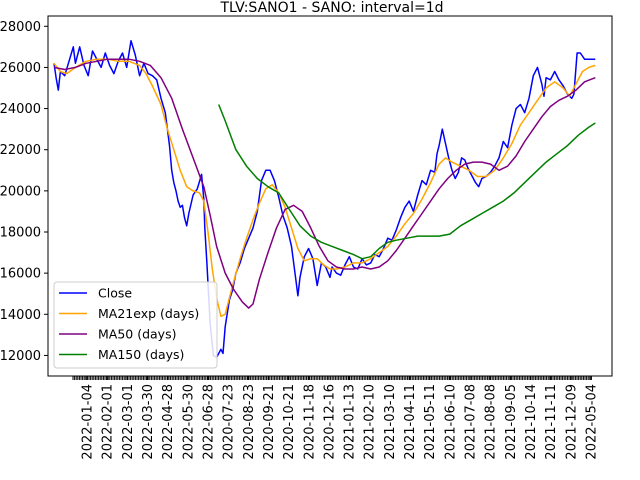 The height and width of the screenshot is (480, 640). What do you see at coordinates (115, 293) in the screenshot?
I see `legend-label: Close` at bounding box center [115, 293].